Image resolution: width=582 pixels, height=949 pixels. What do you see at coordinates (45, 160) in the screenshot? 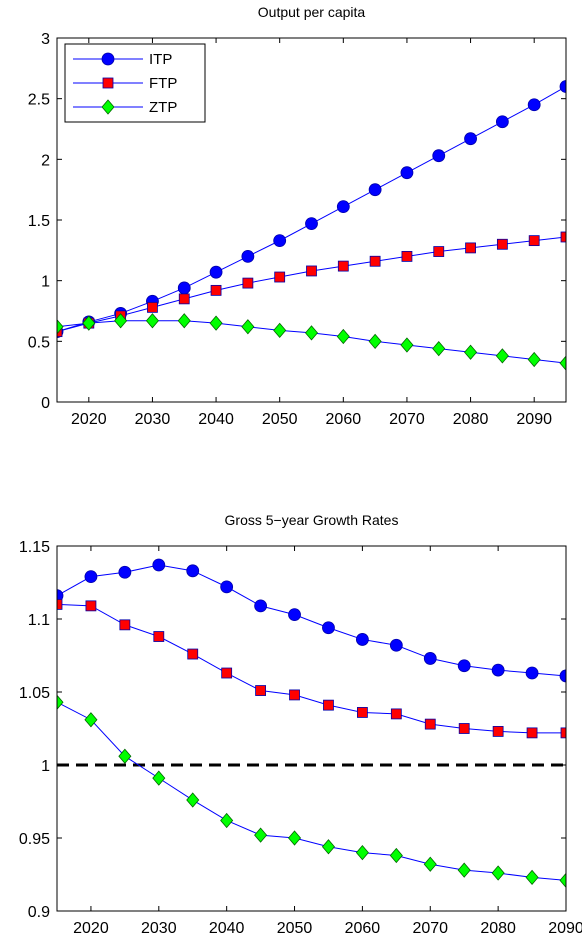
I see `y-tick-label: 2` at bounding box center [45, 160].